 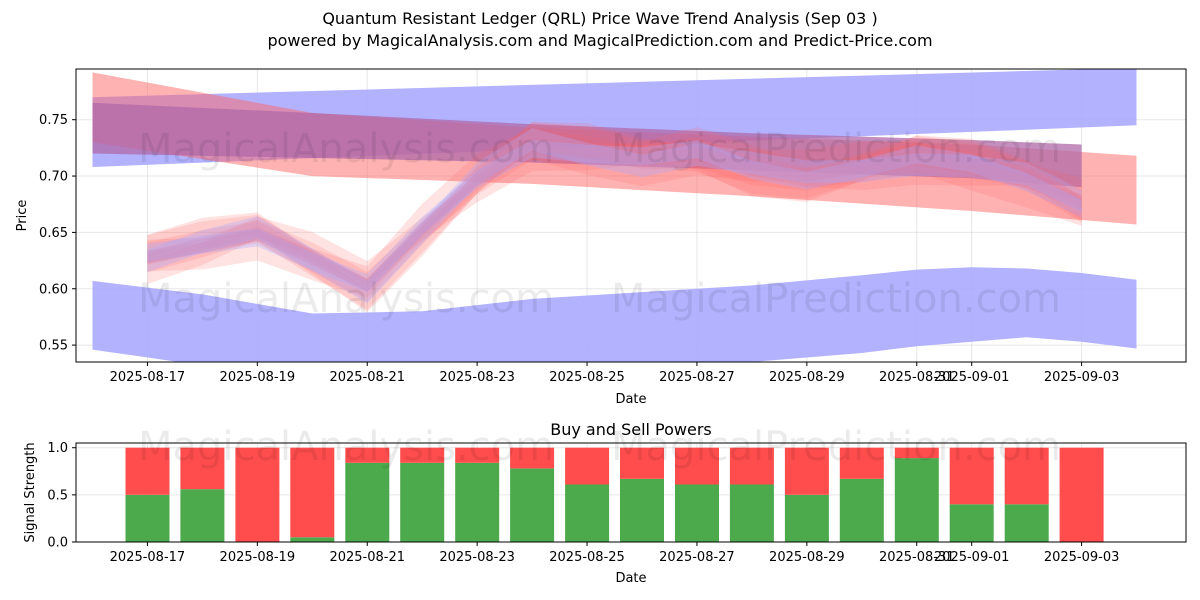 I want to click on y-tick-label: 0.70, so click(x=53, y=177).